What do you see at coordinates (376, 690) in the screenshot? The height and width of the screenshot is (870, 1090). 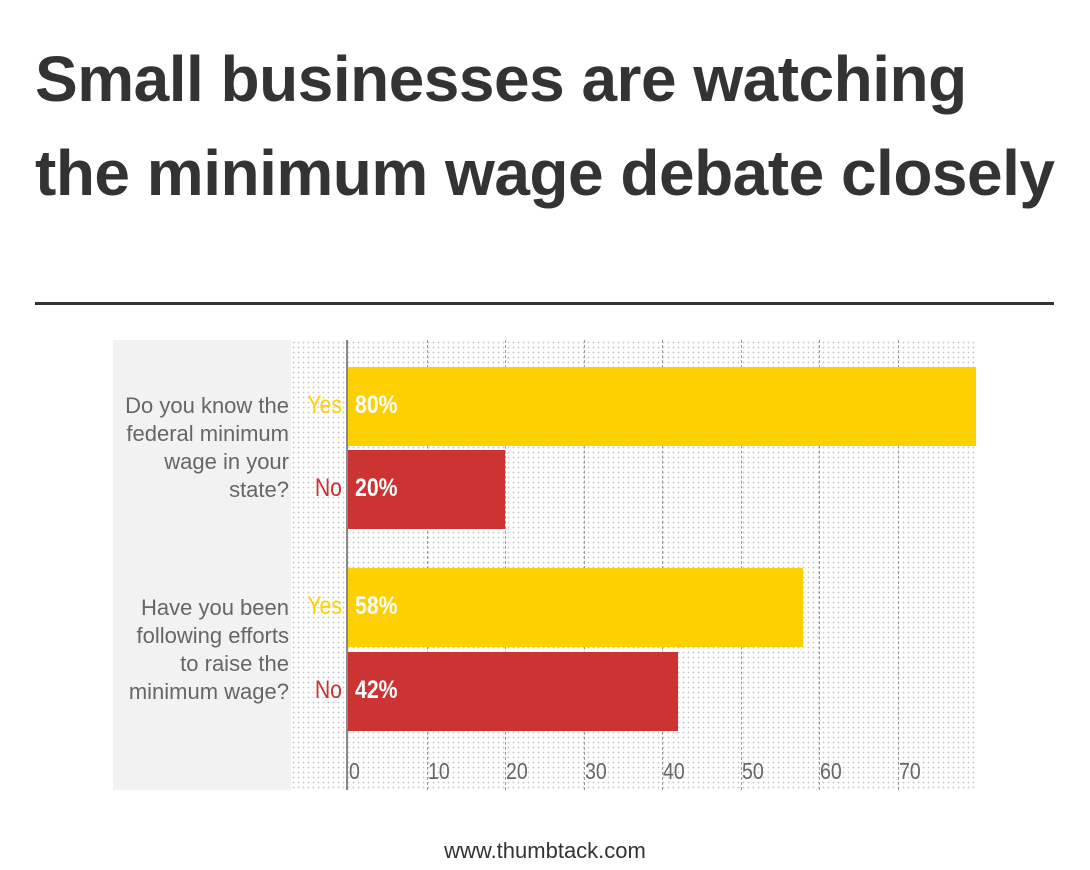 I see `bar-value-label: 42%` at bounding box center [376, 690].